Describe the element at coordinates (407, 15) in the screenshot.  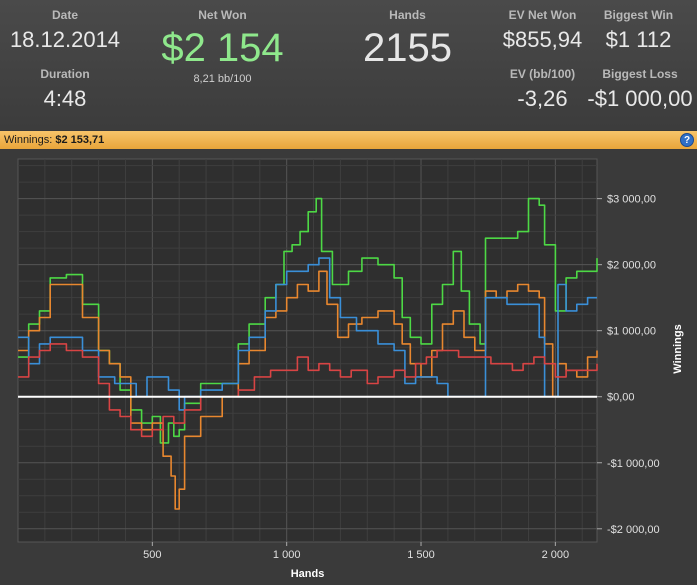
I see `hands-label: Hands` at that location.